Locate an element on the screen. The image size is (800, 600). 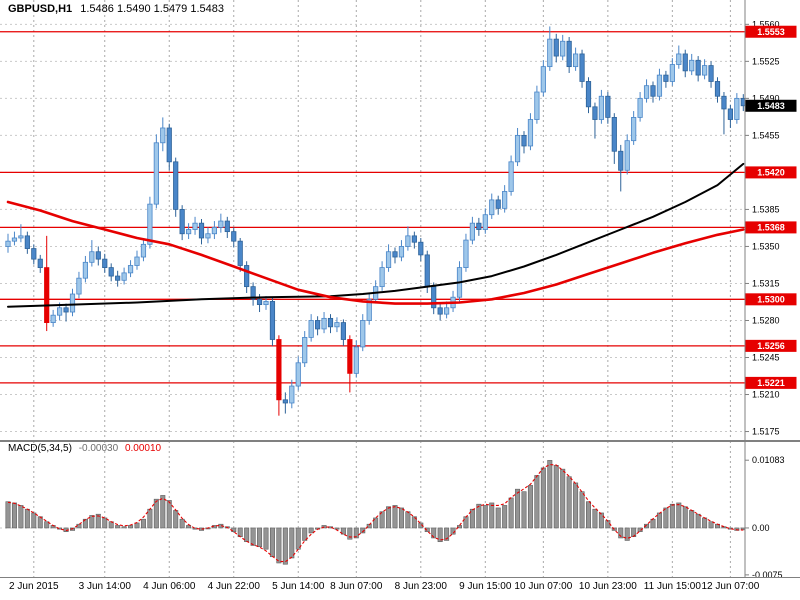
symbol-timeframe: GBPUSD,H1 is located at coordinates (40, 9).